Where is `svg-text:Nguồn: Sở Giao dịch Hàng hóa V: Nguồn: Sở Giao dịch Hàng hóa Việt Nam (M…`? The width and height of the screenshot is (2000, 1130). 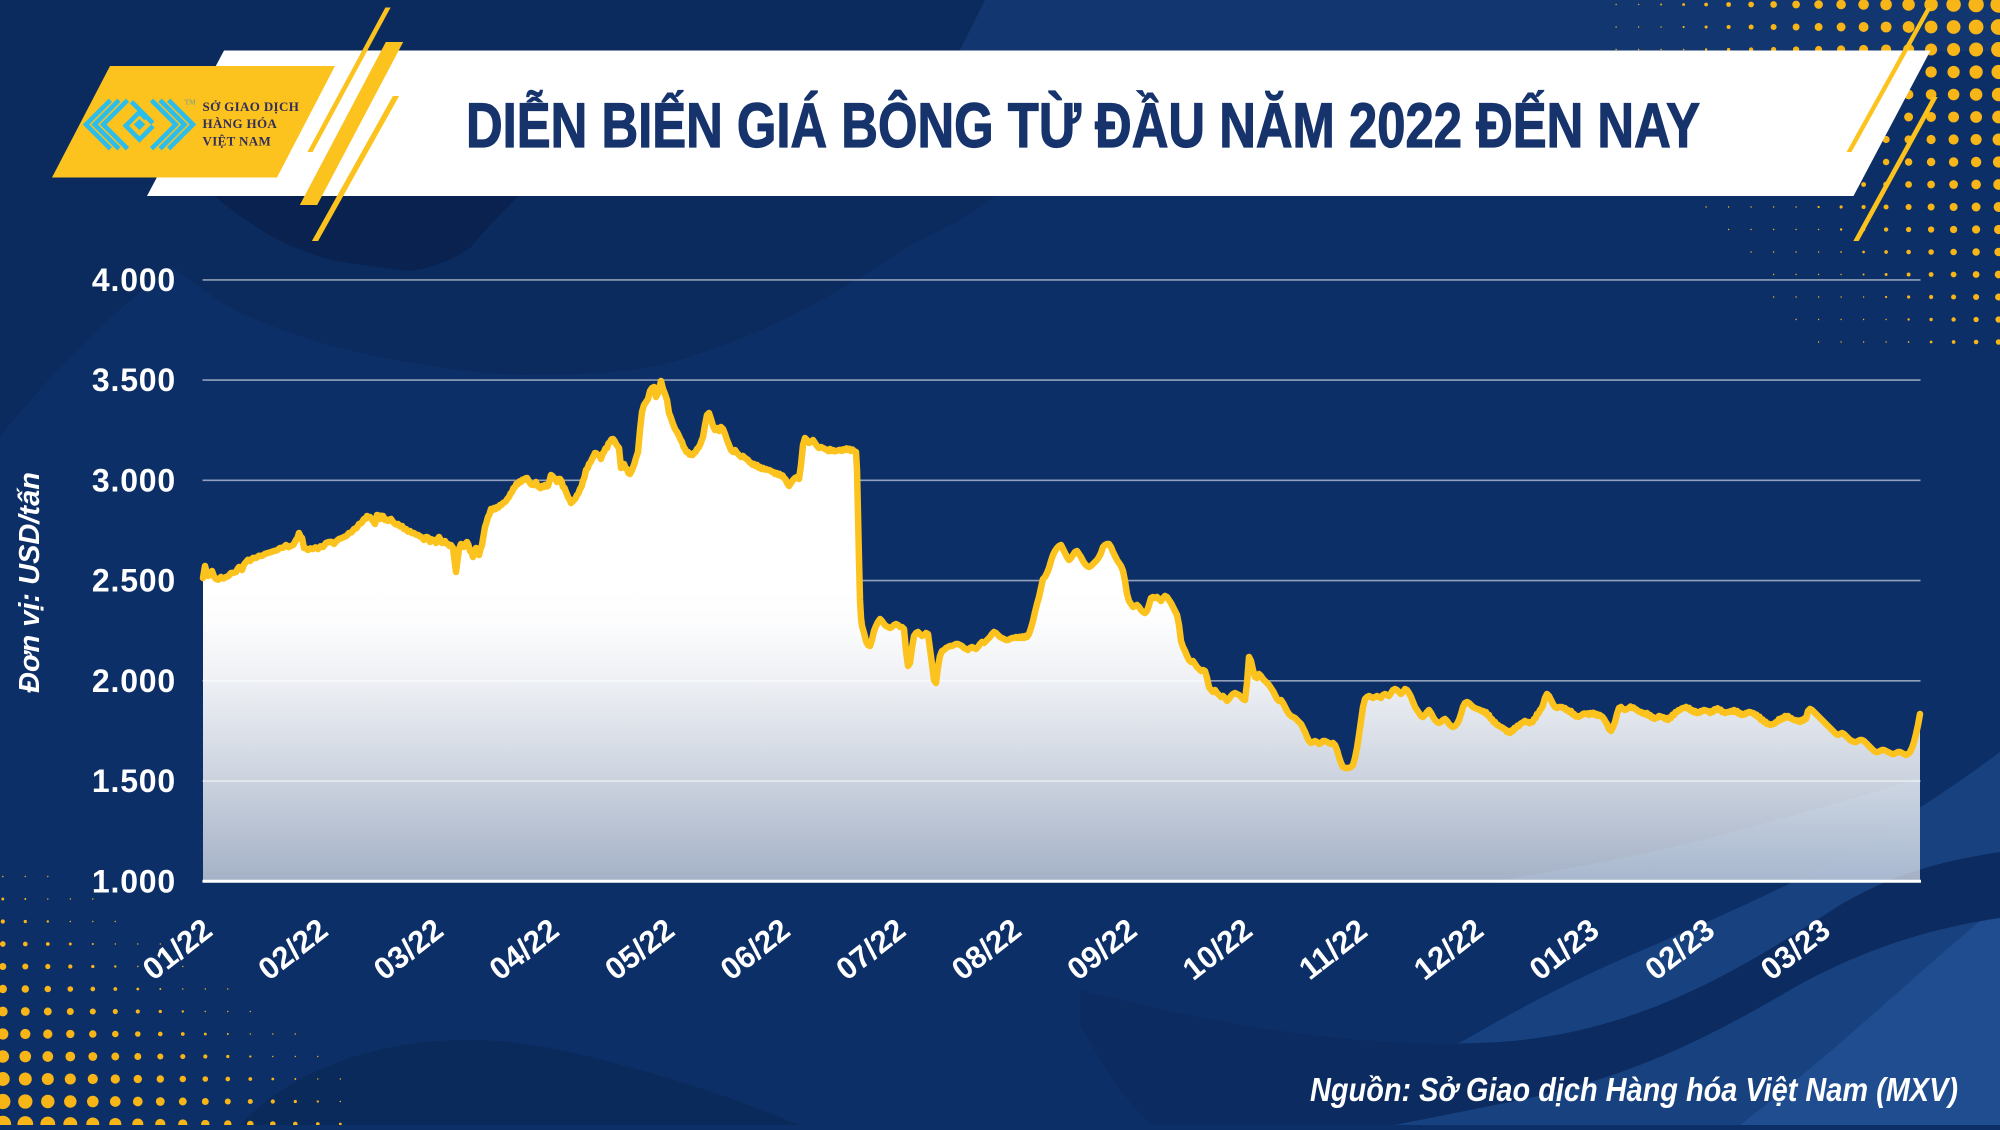 svg-text:Nguồn: Sở Giao dịch Hàng hóa V: Nguồn: Sở Giao dịch Hàng hóa Việt Nam (M… is located at coordinates (1634, 1090).